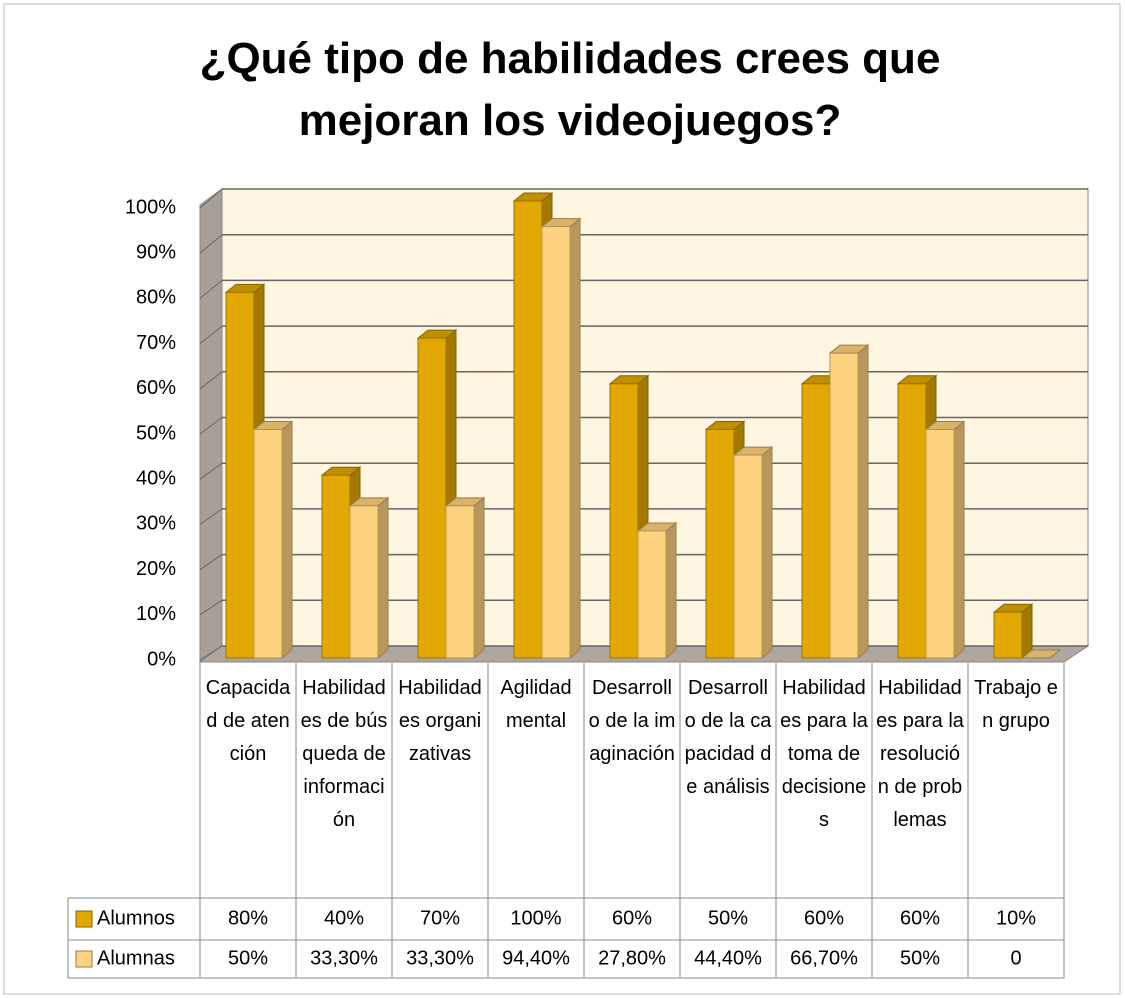 This screenshot has width=1125, height=998. I want to click on y-tick-label: 80%, so click(156, 298).